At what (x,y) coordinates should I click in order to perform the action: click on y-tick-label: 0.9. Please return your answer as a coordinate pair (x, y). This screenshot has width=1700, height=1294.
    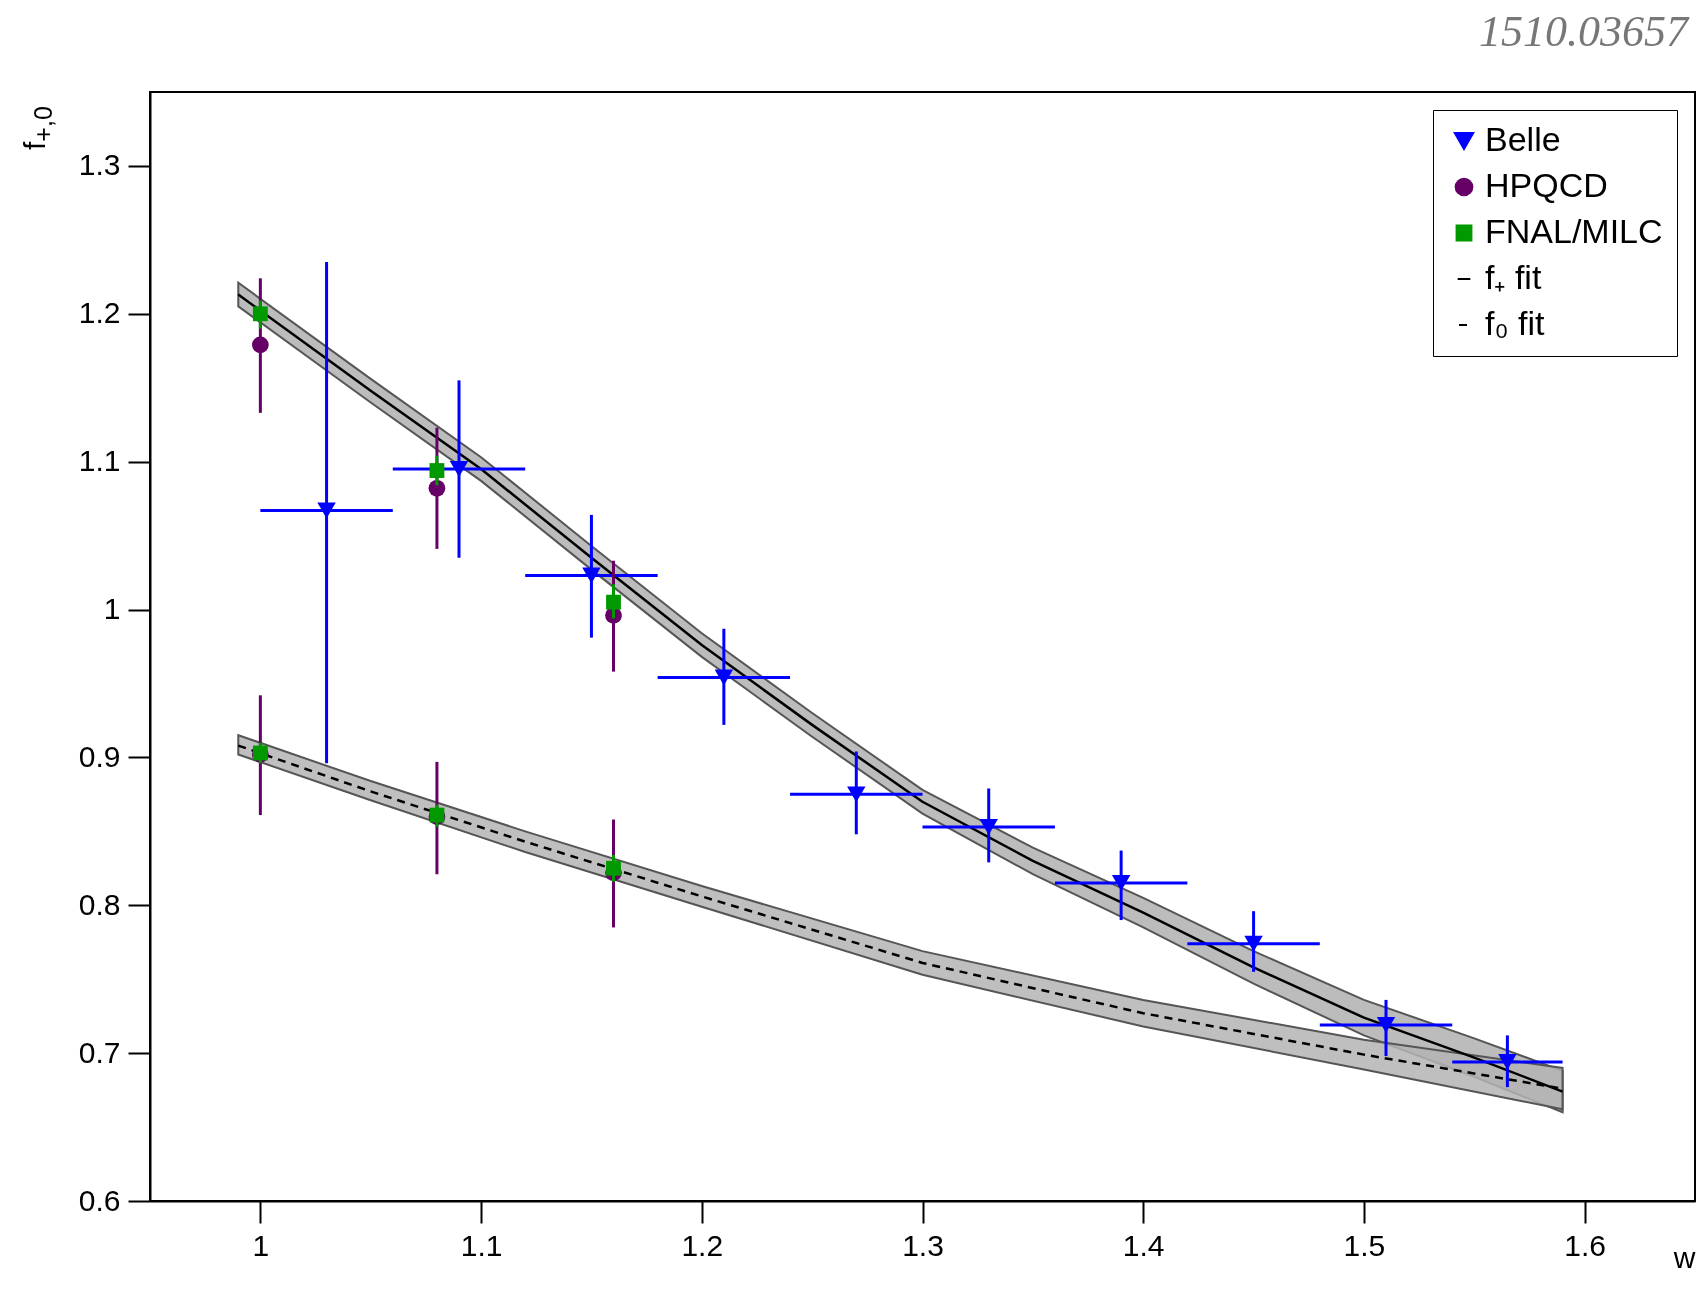
    Looking at the image, I should click on (99, 756).